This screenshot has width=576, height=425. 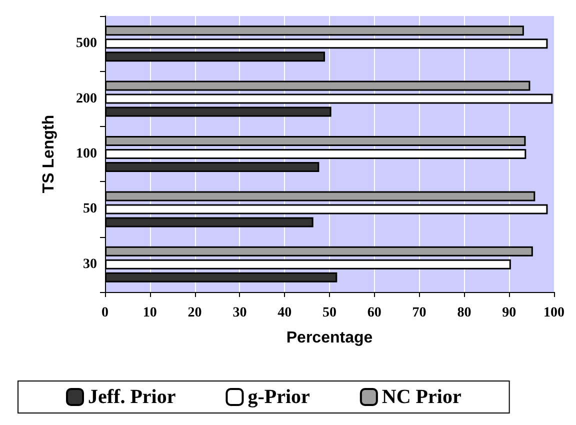 I want to click on y-tick-label: 200, so click(x=86, y=98).